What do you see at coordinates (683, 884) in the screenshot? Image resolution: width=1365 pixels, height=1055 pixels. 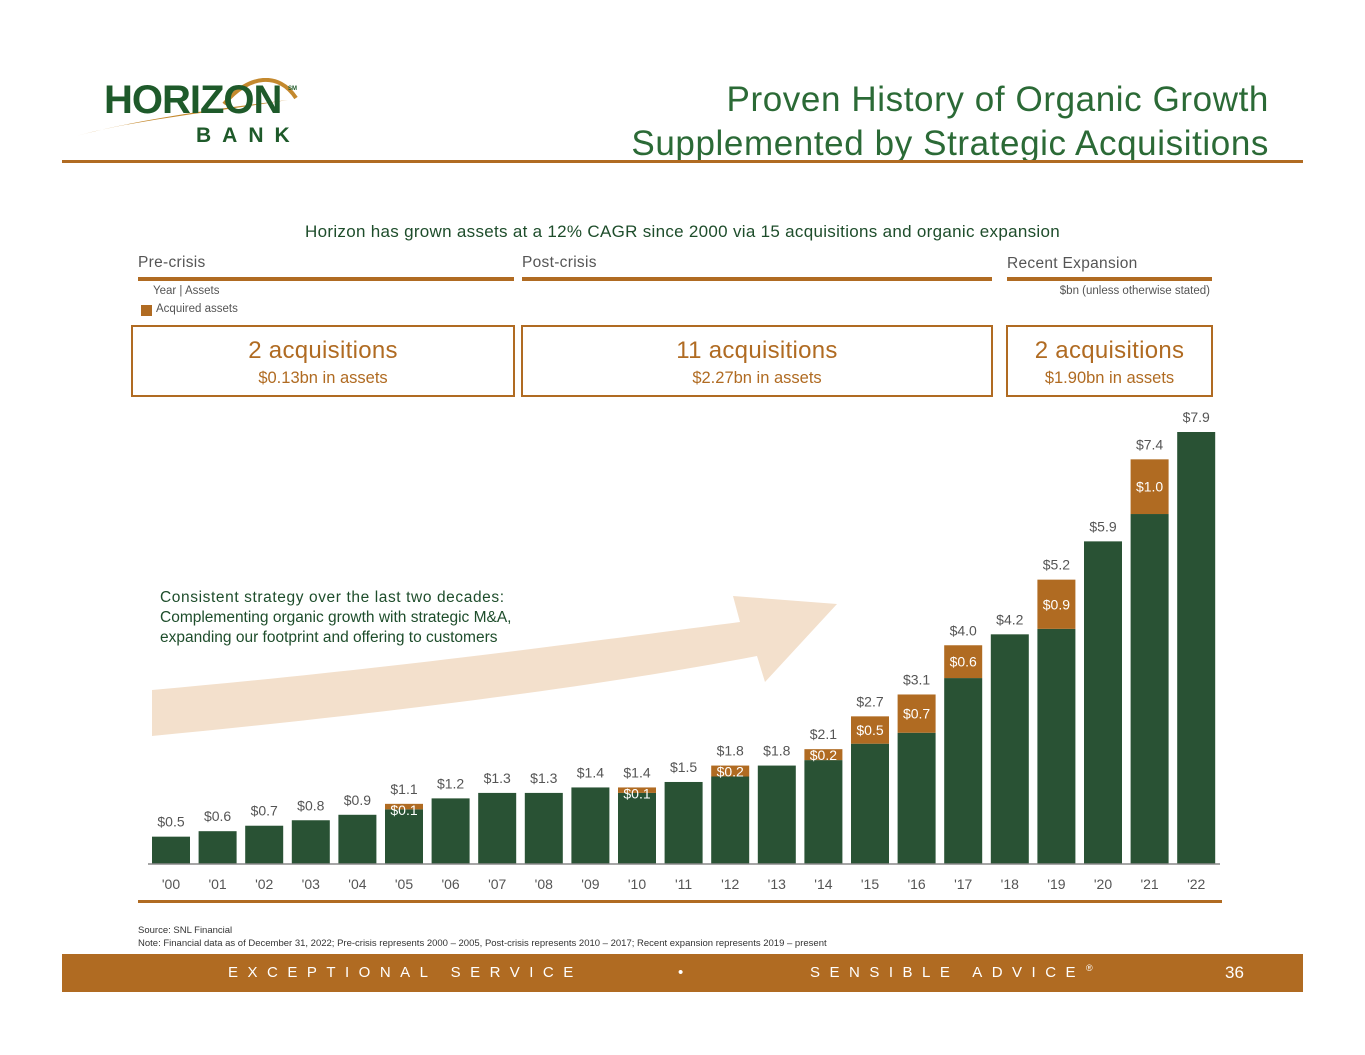 I see `x-tick-label-11: '11` at bounding box center [683, 884].